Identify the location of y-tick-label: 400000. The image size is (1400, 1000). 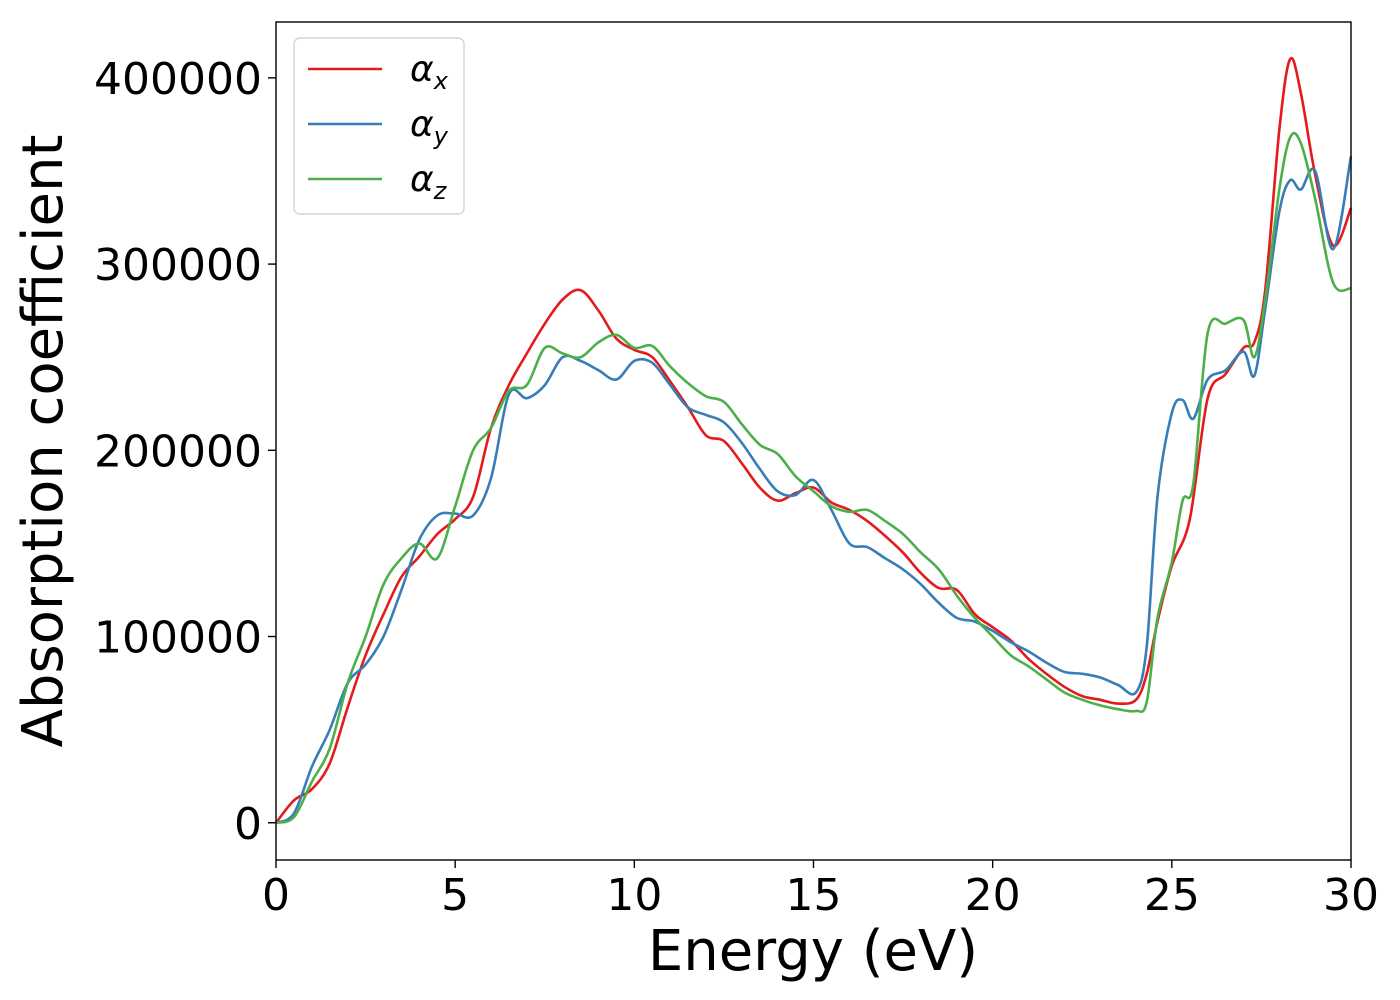
(178, 79).